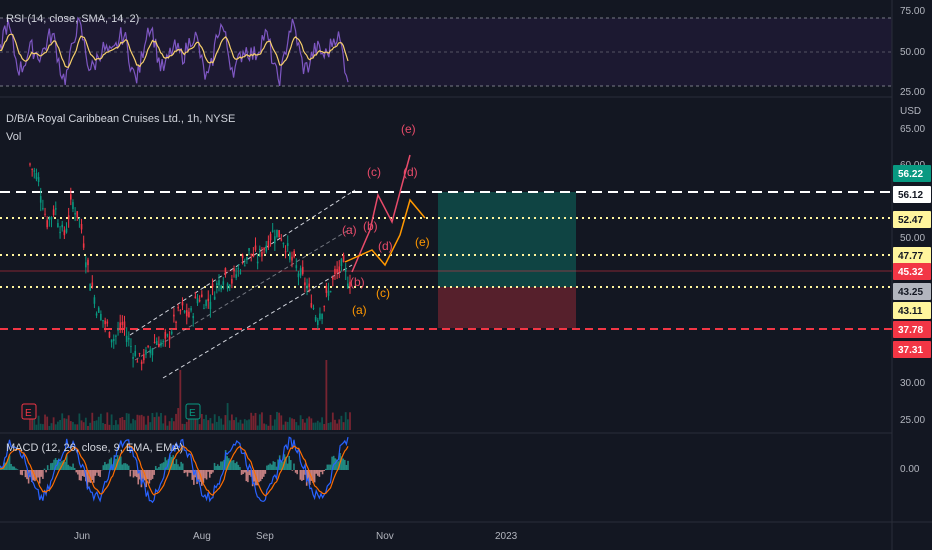 The width and height of the screenshot is (932, 550). I want to click on wave-path-red, so click(381, 213).